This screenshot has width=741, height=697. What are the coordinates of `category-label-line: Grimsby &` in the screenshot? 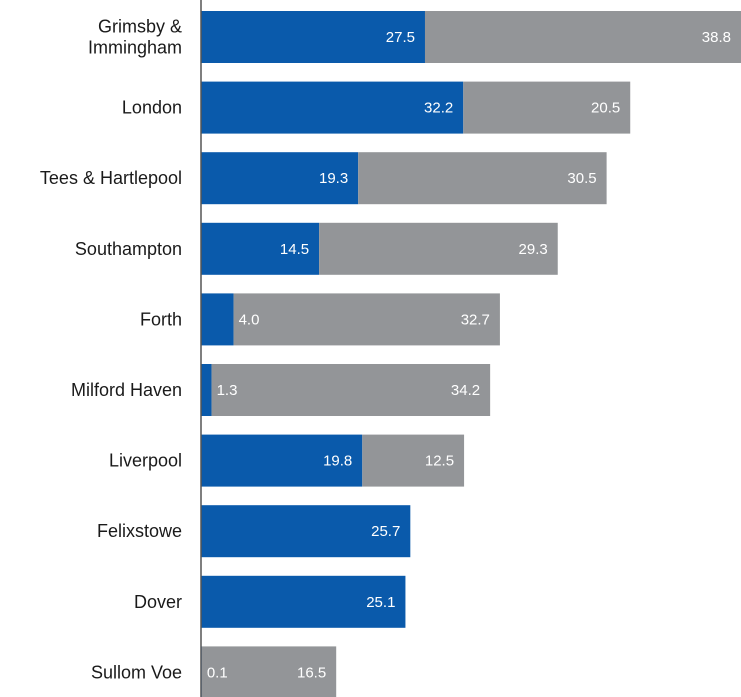 It's located at (140, 27).